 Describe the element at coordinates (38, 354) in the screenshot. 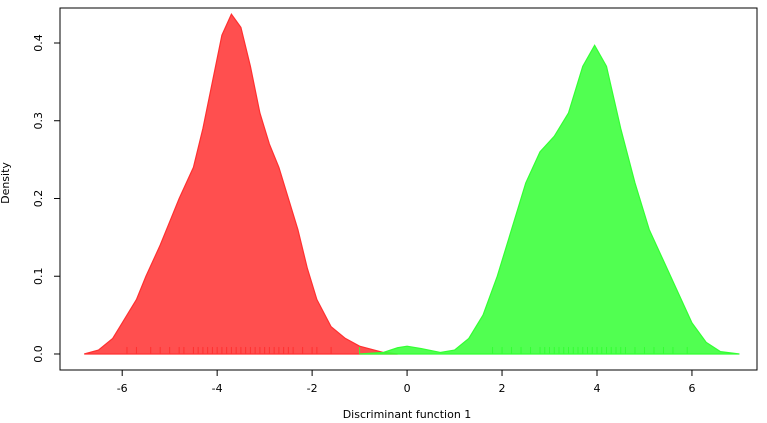

I see `y-tick-label: 0.0` at that location.